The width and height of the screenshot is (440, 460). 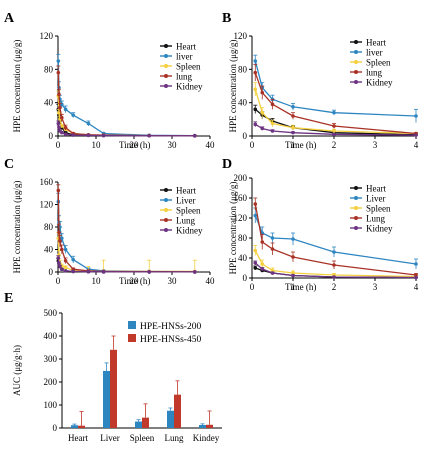 What do you see at coordinates (126, 123) in the screenshot?
I see `series-line-heart` at bounding box center [126, 123].